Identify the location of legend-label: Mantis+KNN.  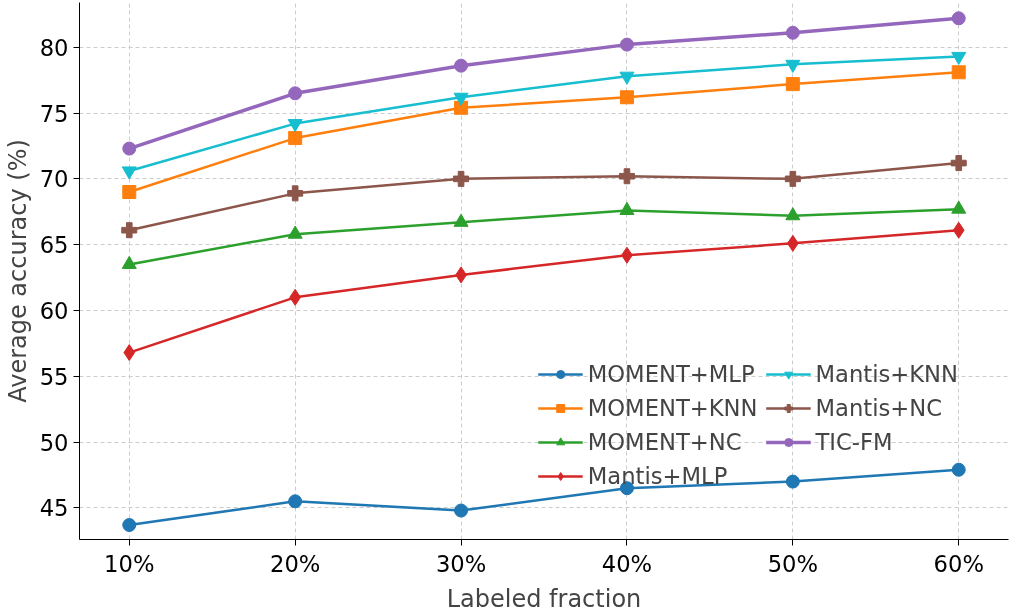
(886, 374).